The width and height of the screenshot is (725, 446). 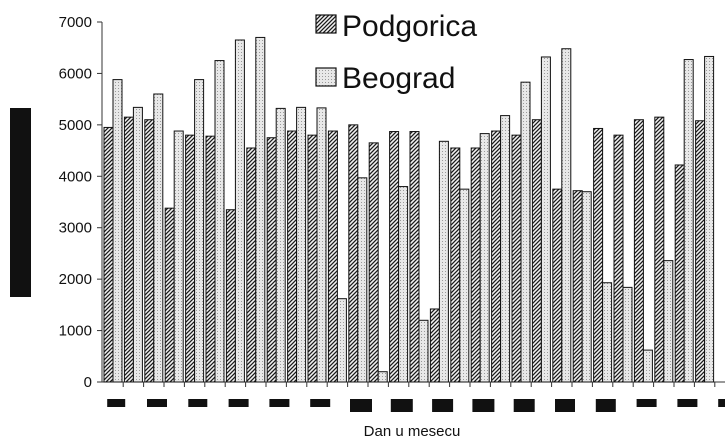 I want to click on legend-swatch-beograd, so click(x=326, y=77).